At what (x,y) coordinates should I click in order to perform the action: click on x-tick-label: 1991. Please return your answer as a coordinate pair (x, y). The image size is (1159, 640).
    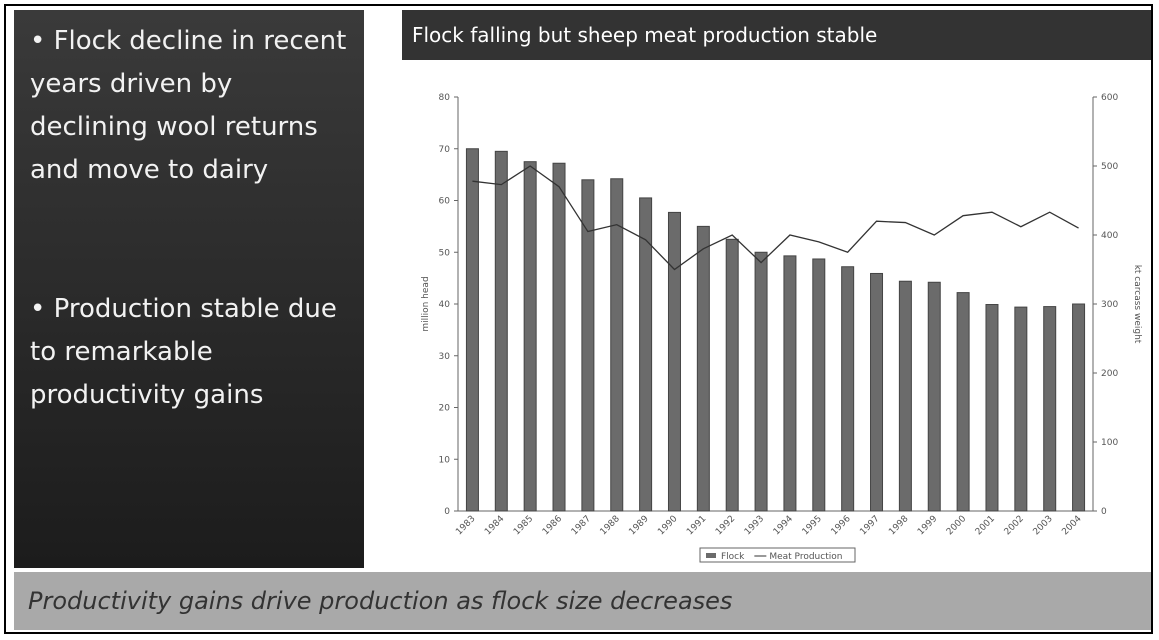
    Looking at the image, I should click on (696, 525).